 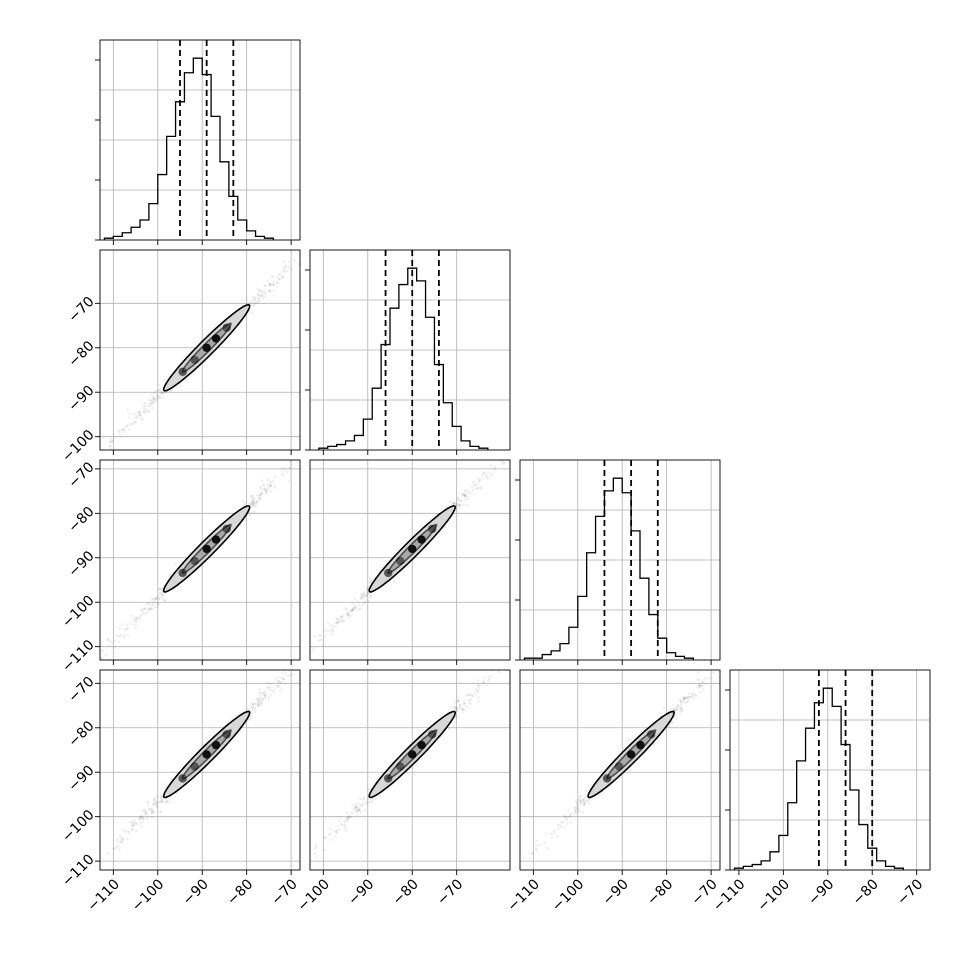 I want to click on x-tick-label: −80, so click(x=406, y=892).